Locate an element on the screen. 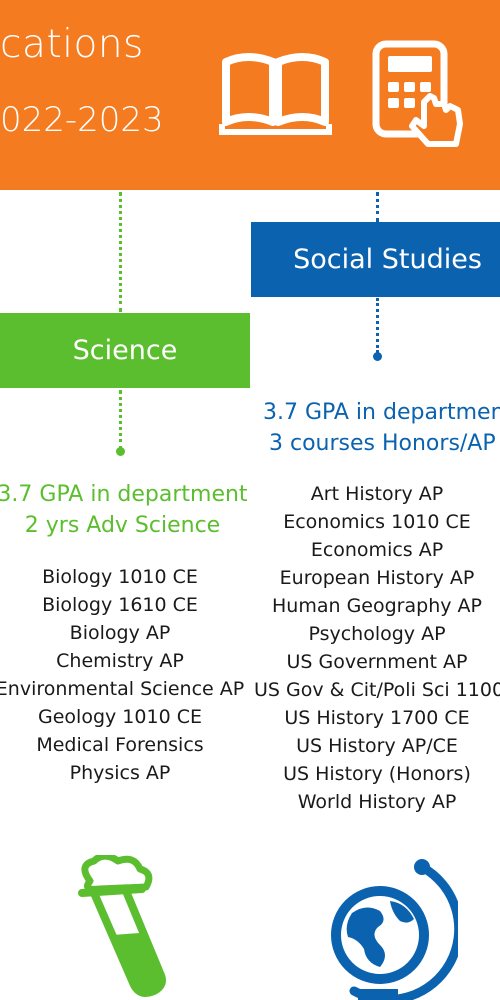 This screenshot has height=1000, width=500. calculator-icon is located at coordinates (417, 93).